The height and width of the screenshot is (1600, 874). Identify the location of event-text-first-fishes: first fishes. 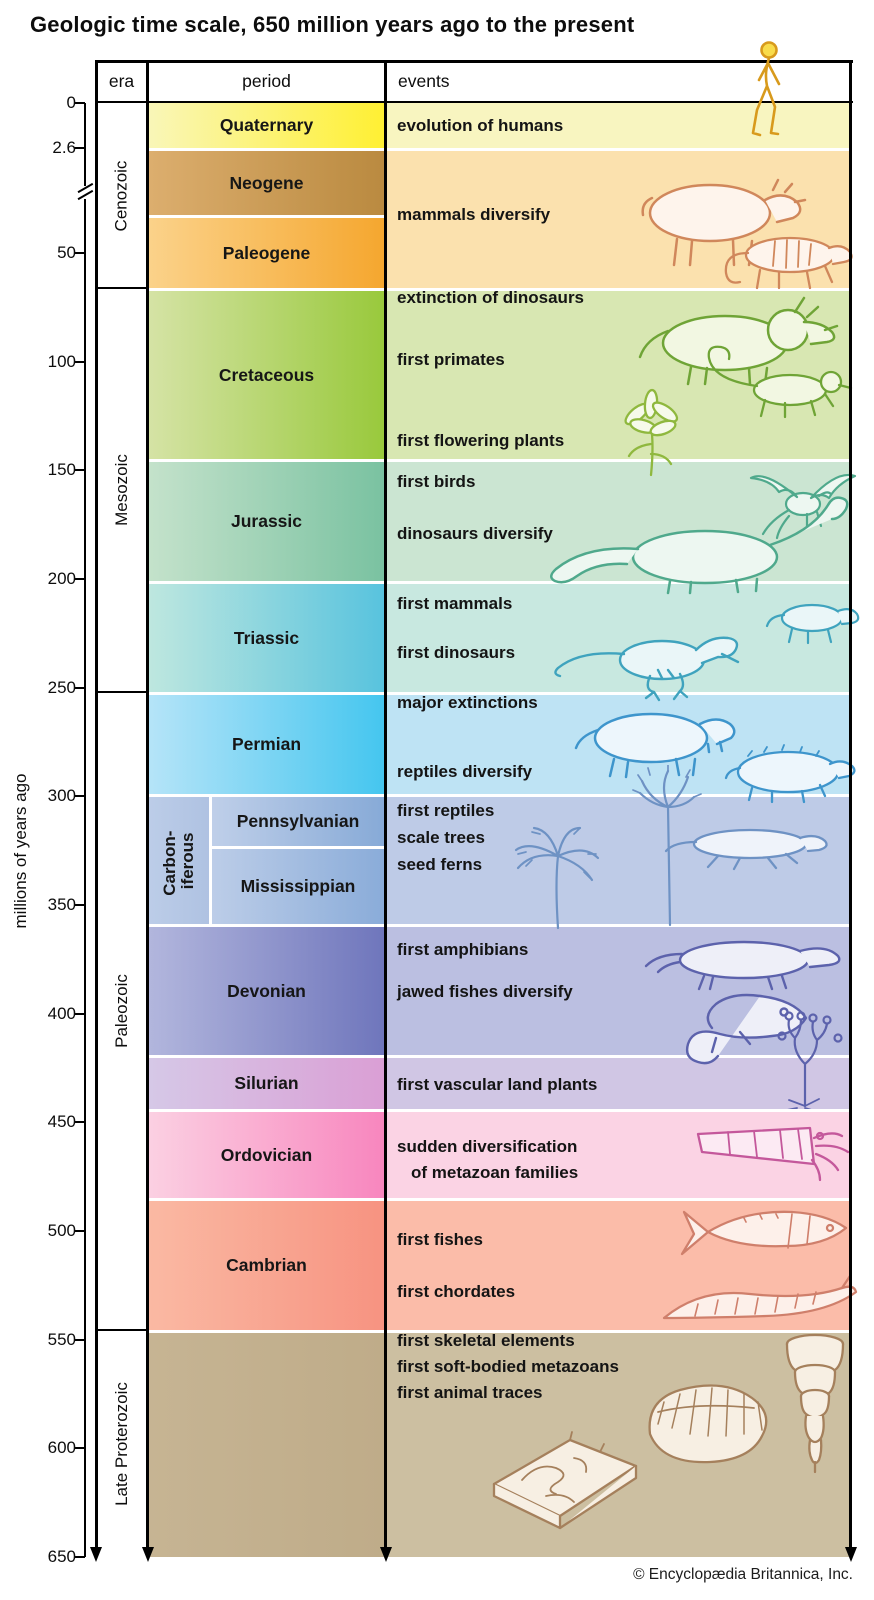
(440, 1239).